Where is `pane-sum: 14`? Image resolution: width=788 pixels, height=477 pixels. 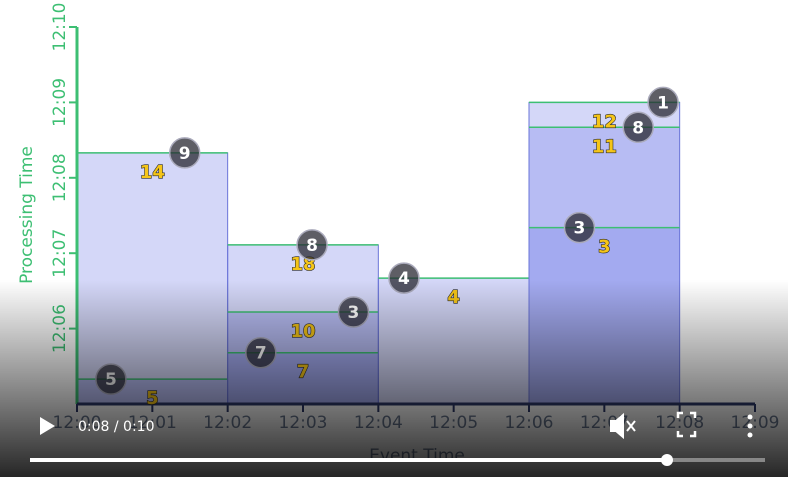 pane-sum: 14 is located at coordinates (152, 172).